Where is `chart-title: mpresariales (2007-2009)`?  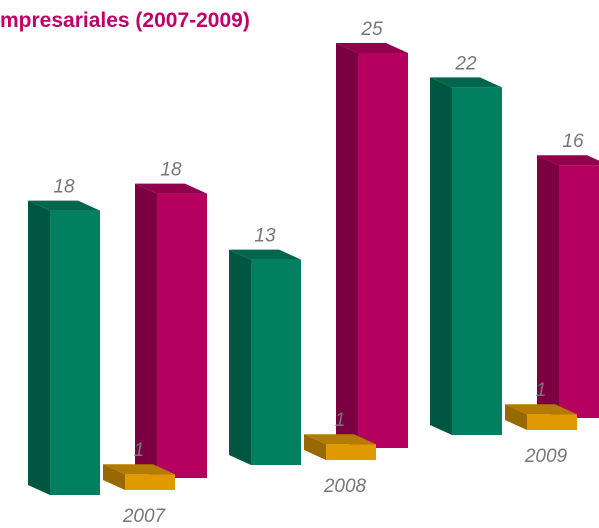
chart-title: mpresariales (2007-2009) is located at coordinates (125, 20).